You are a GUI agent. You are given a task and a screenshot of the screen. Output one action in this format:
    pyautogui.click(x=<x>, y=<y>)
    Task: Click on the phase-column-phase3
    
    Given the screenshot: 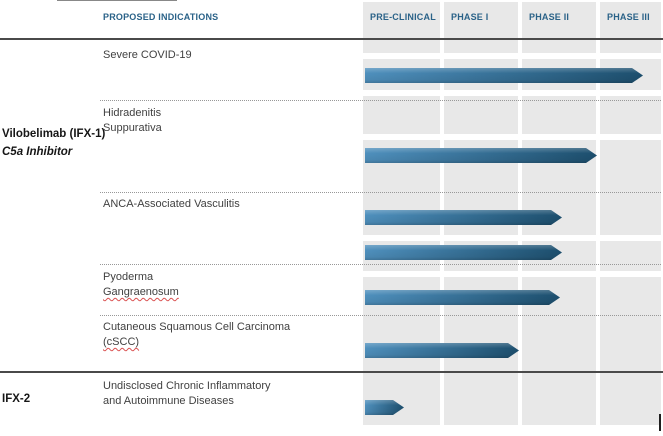 What is the action you would take?
    pyautogui.click(x=630, y=213)
    